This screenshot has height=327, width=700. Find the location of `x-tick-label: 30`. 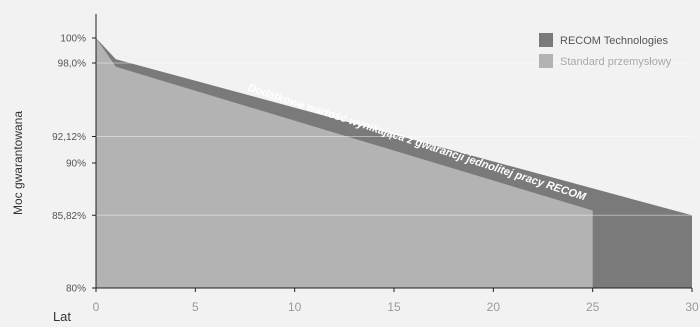

x-tick-label: 30 is located at coordinates (692, 307).